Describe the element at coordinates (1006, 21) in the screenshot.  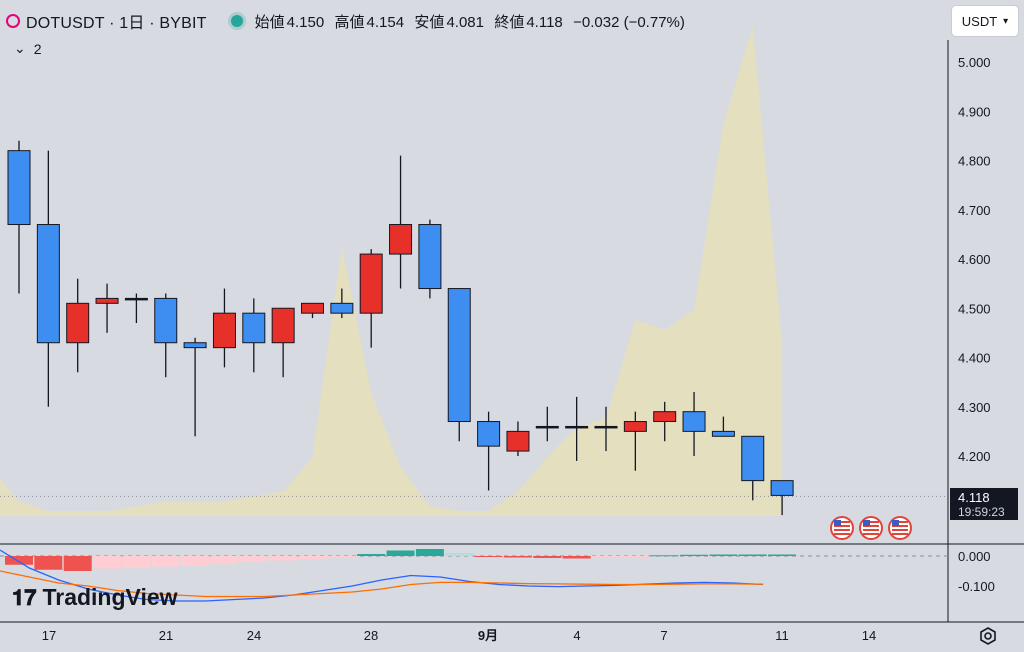
I see `chevron-down-icon: ▾` at that location.